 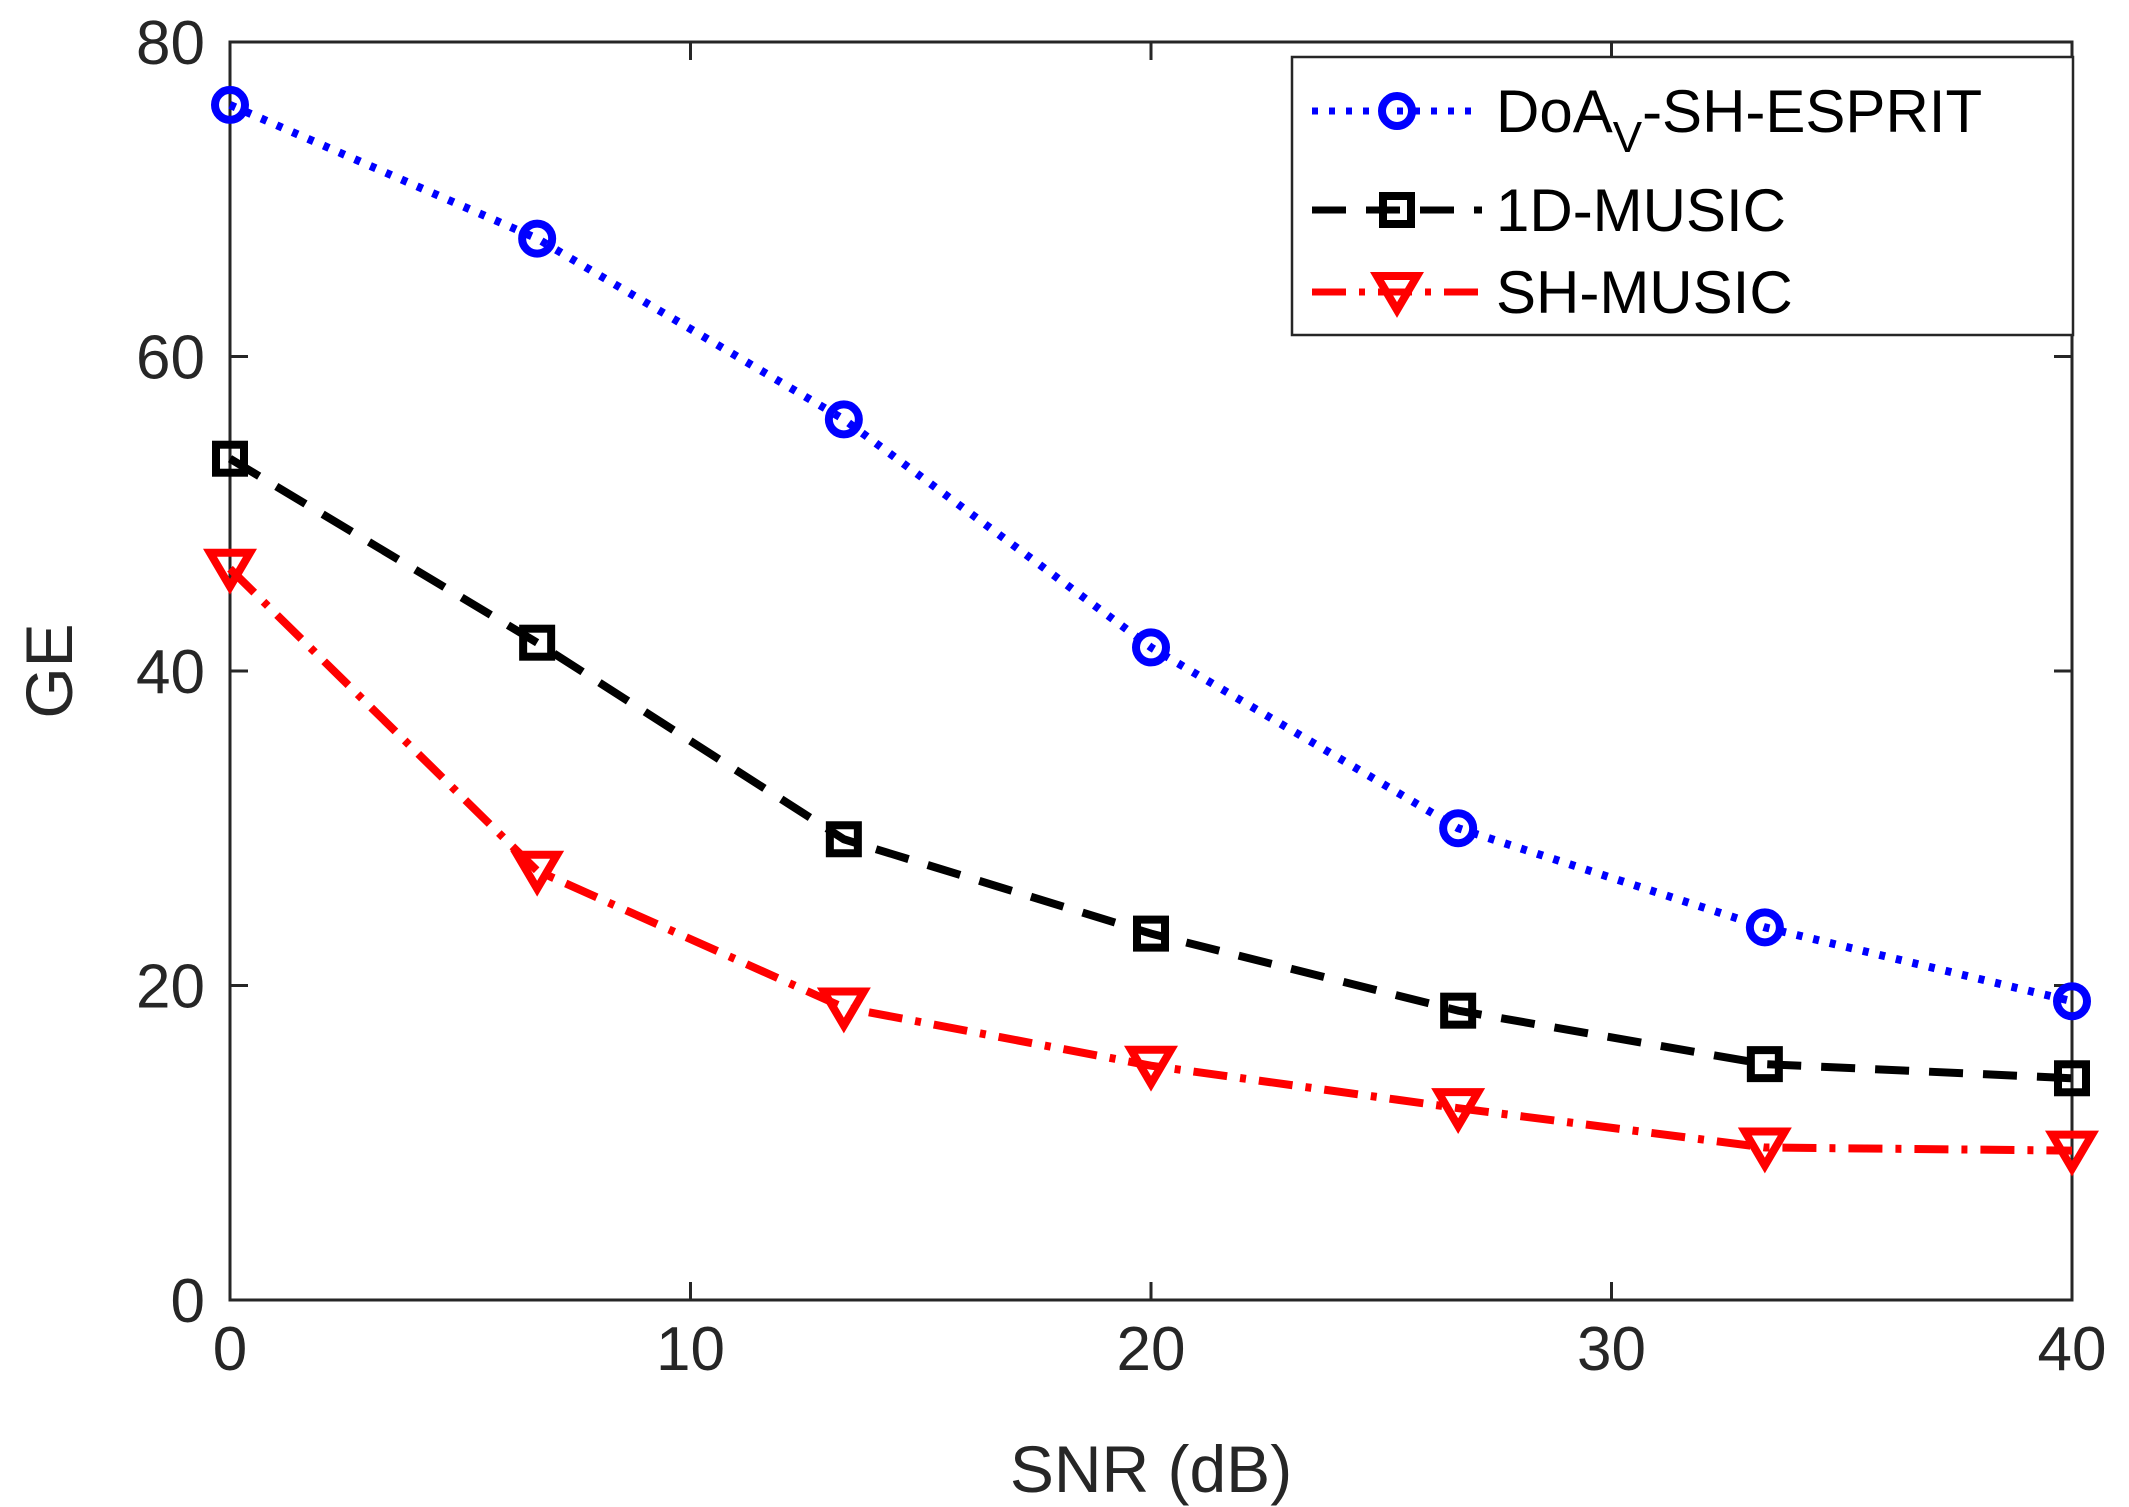 I want to click on legend-entry-sh-music: SH-MUSIC, so click(x=1552, y=292).